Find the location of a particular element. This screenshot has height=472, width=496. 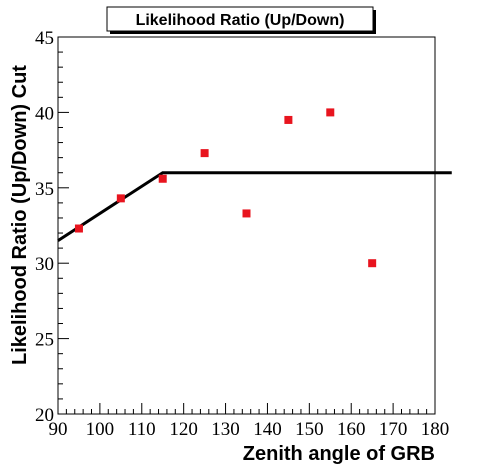

chart-title: Likelihood Ratio (Up/Down) is located at coordinates (241, 20).